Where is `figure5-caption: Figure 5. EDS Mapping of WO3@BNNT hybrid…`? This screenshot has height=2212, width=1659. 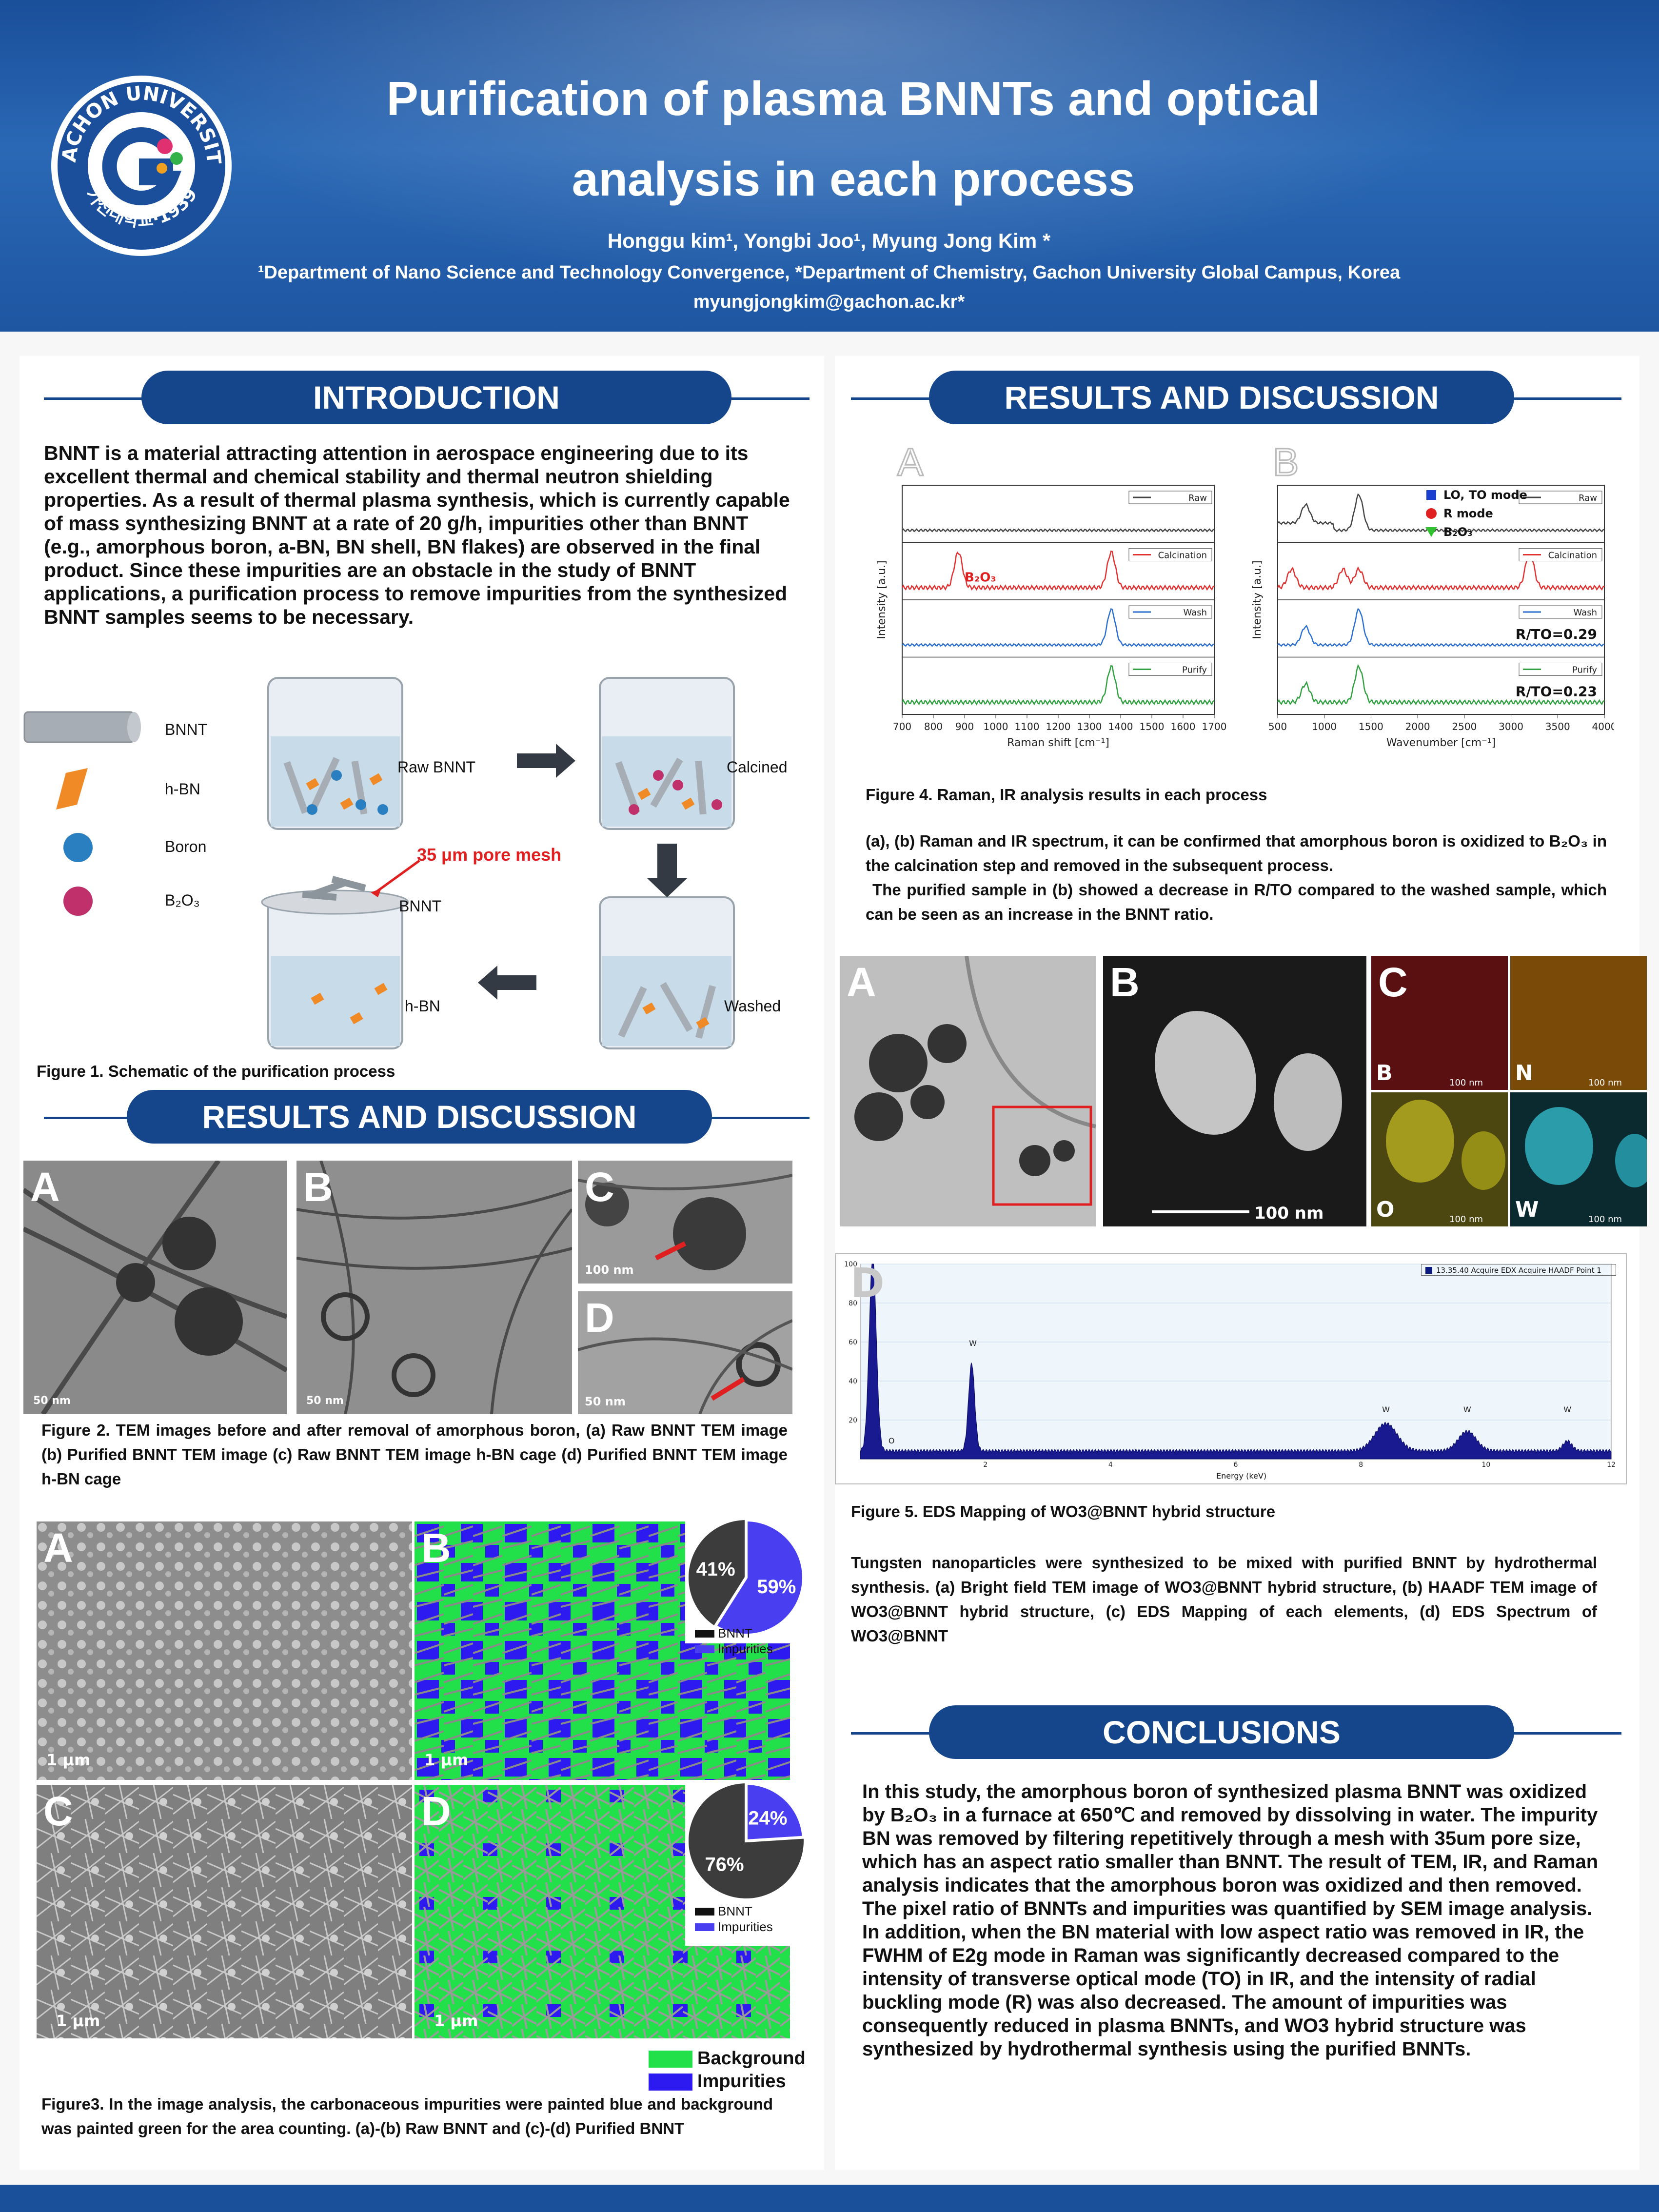 figure5-caption: Figure 5. EDS Mapping of WO3@BNNT hybrid… is located at coordinates (1063, 1511).